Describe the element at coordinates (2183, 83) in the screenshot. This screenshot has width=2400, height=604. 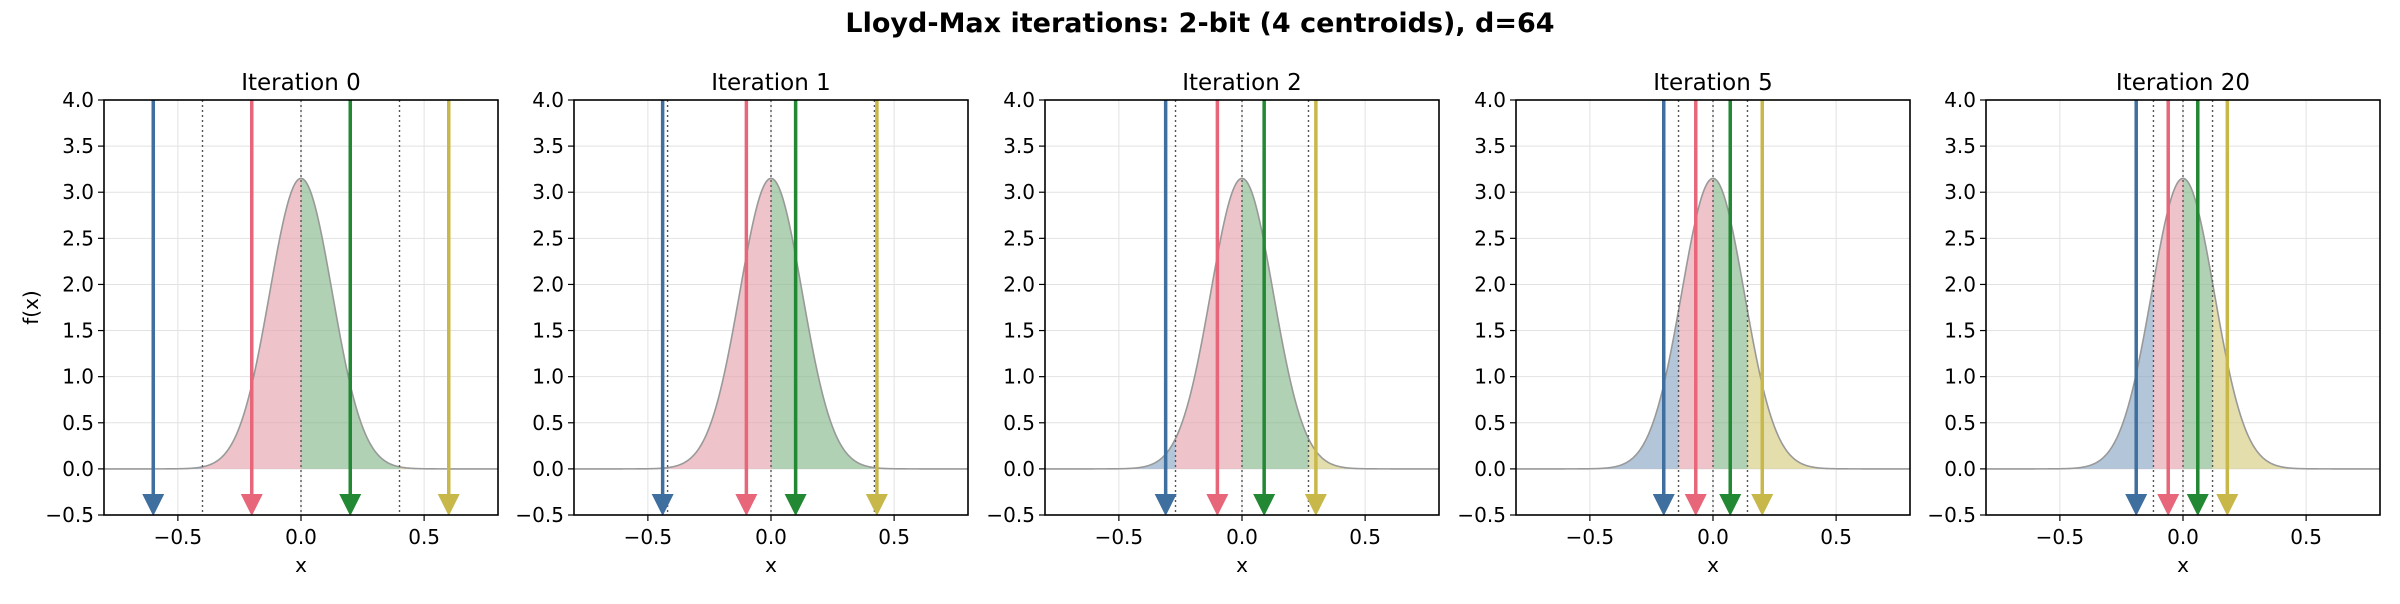
I see `panel-title: Iteration 20` at that location.